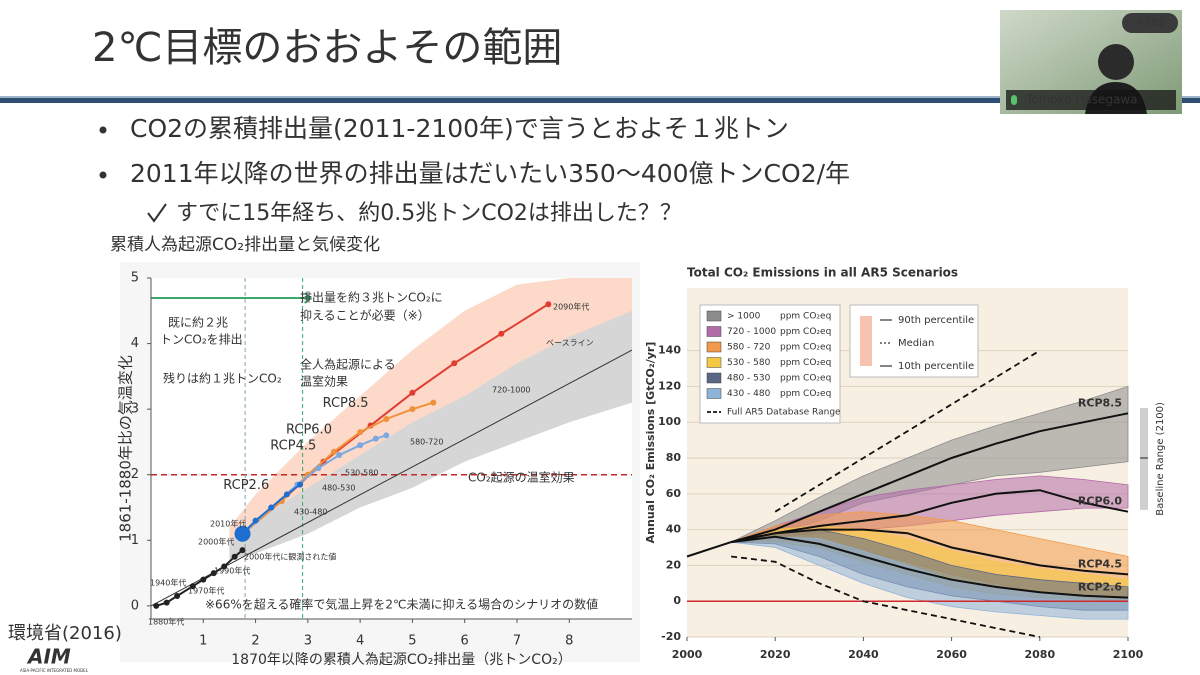 The width and height of the screenshot is (1200, 675). Describe the element at coordinates (65, 633) in the screenshot. I see `source: 環境省(2016)` at that location.